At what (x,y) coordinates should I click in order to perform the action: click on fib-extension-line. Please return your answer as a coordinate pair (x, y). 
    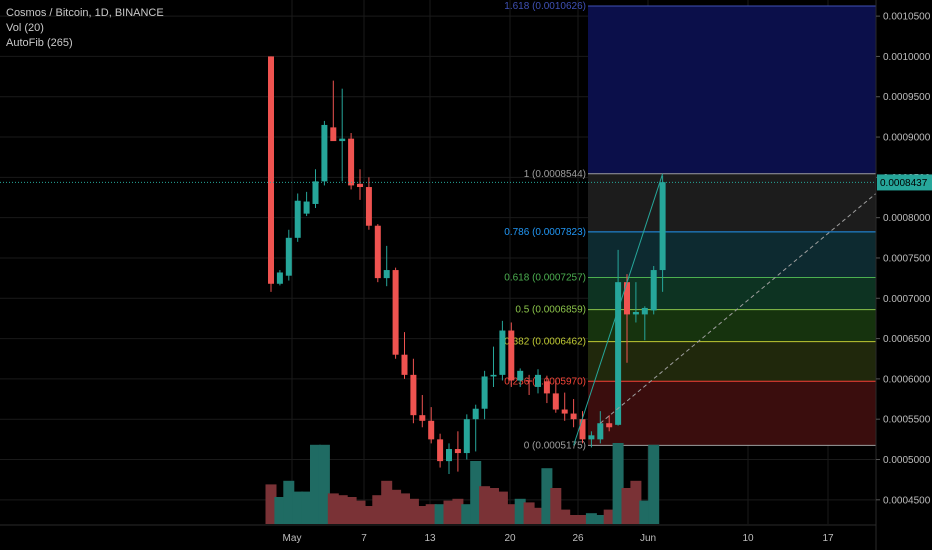
    Looking at the image, I should click on (738, 308).